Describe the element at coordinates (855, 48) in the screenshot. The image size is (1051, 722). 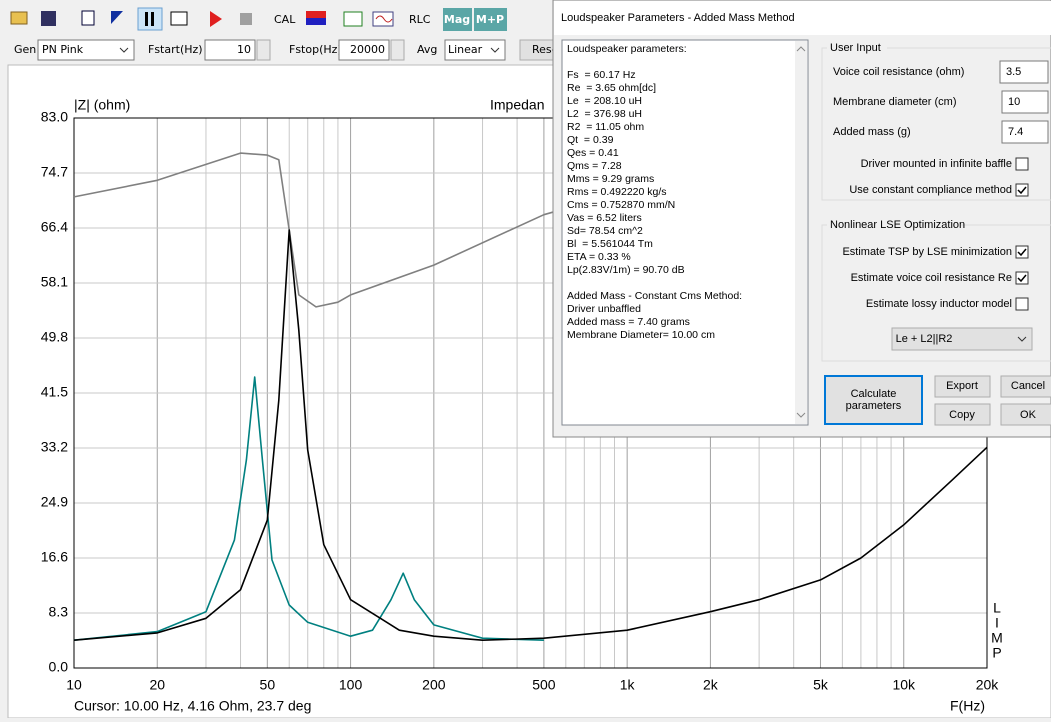
I see `group-title: User Input` at that location.